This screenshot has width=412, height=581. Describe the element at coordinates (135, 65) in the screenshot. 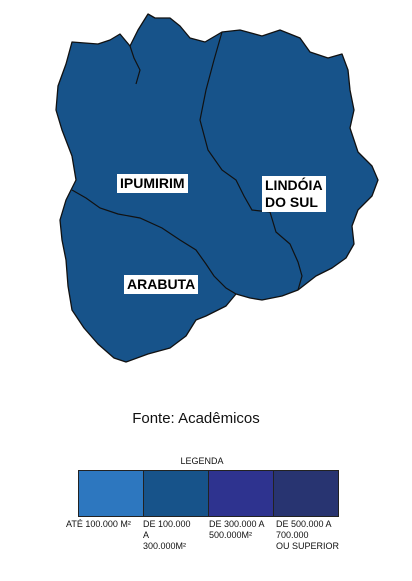

I see `map-water-line` at that location.